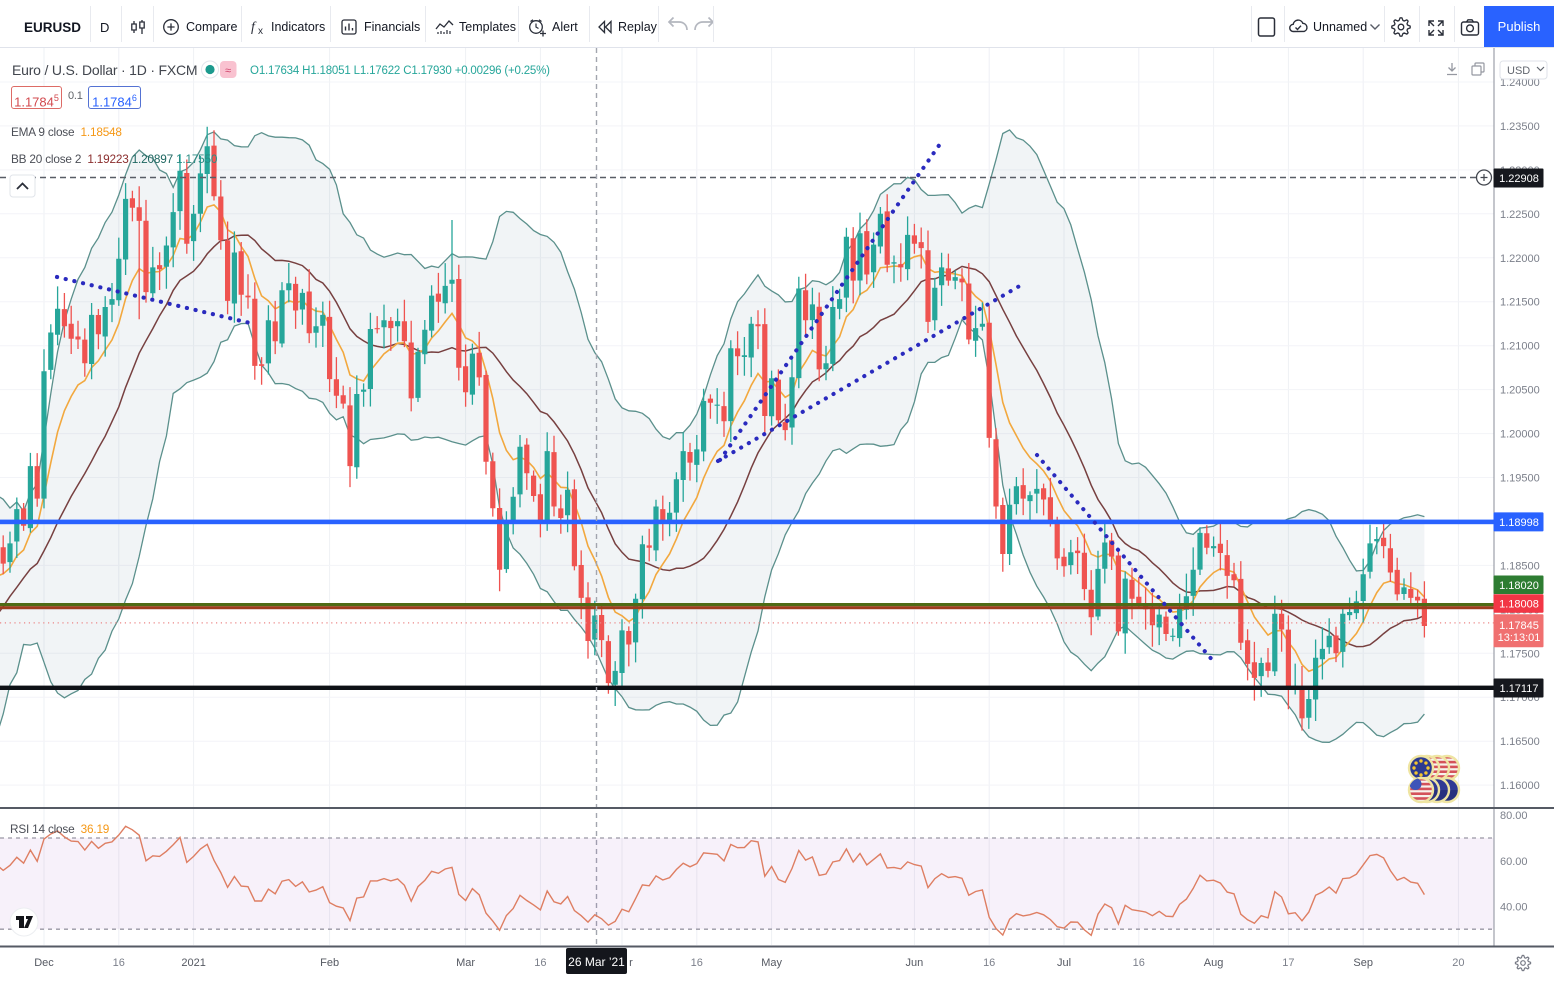  I want to click on svg-text: 1.18998, so click(1519, 523).